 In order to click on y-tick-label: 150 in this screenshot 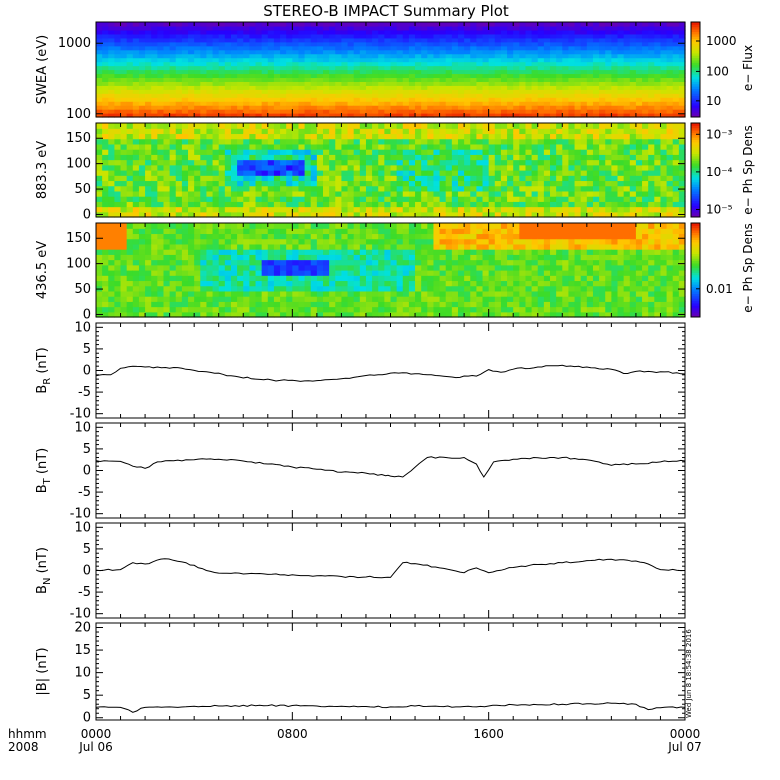, I will do `click(78, 138)`.